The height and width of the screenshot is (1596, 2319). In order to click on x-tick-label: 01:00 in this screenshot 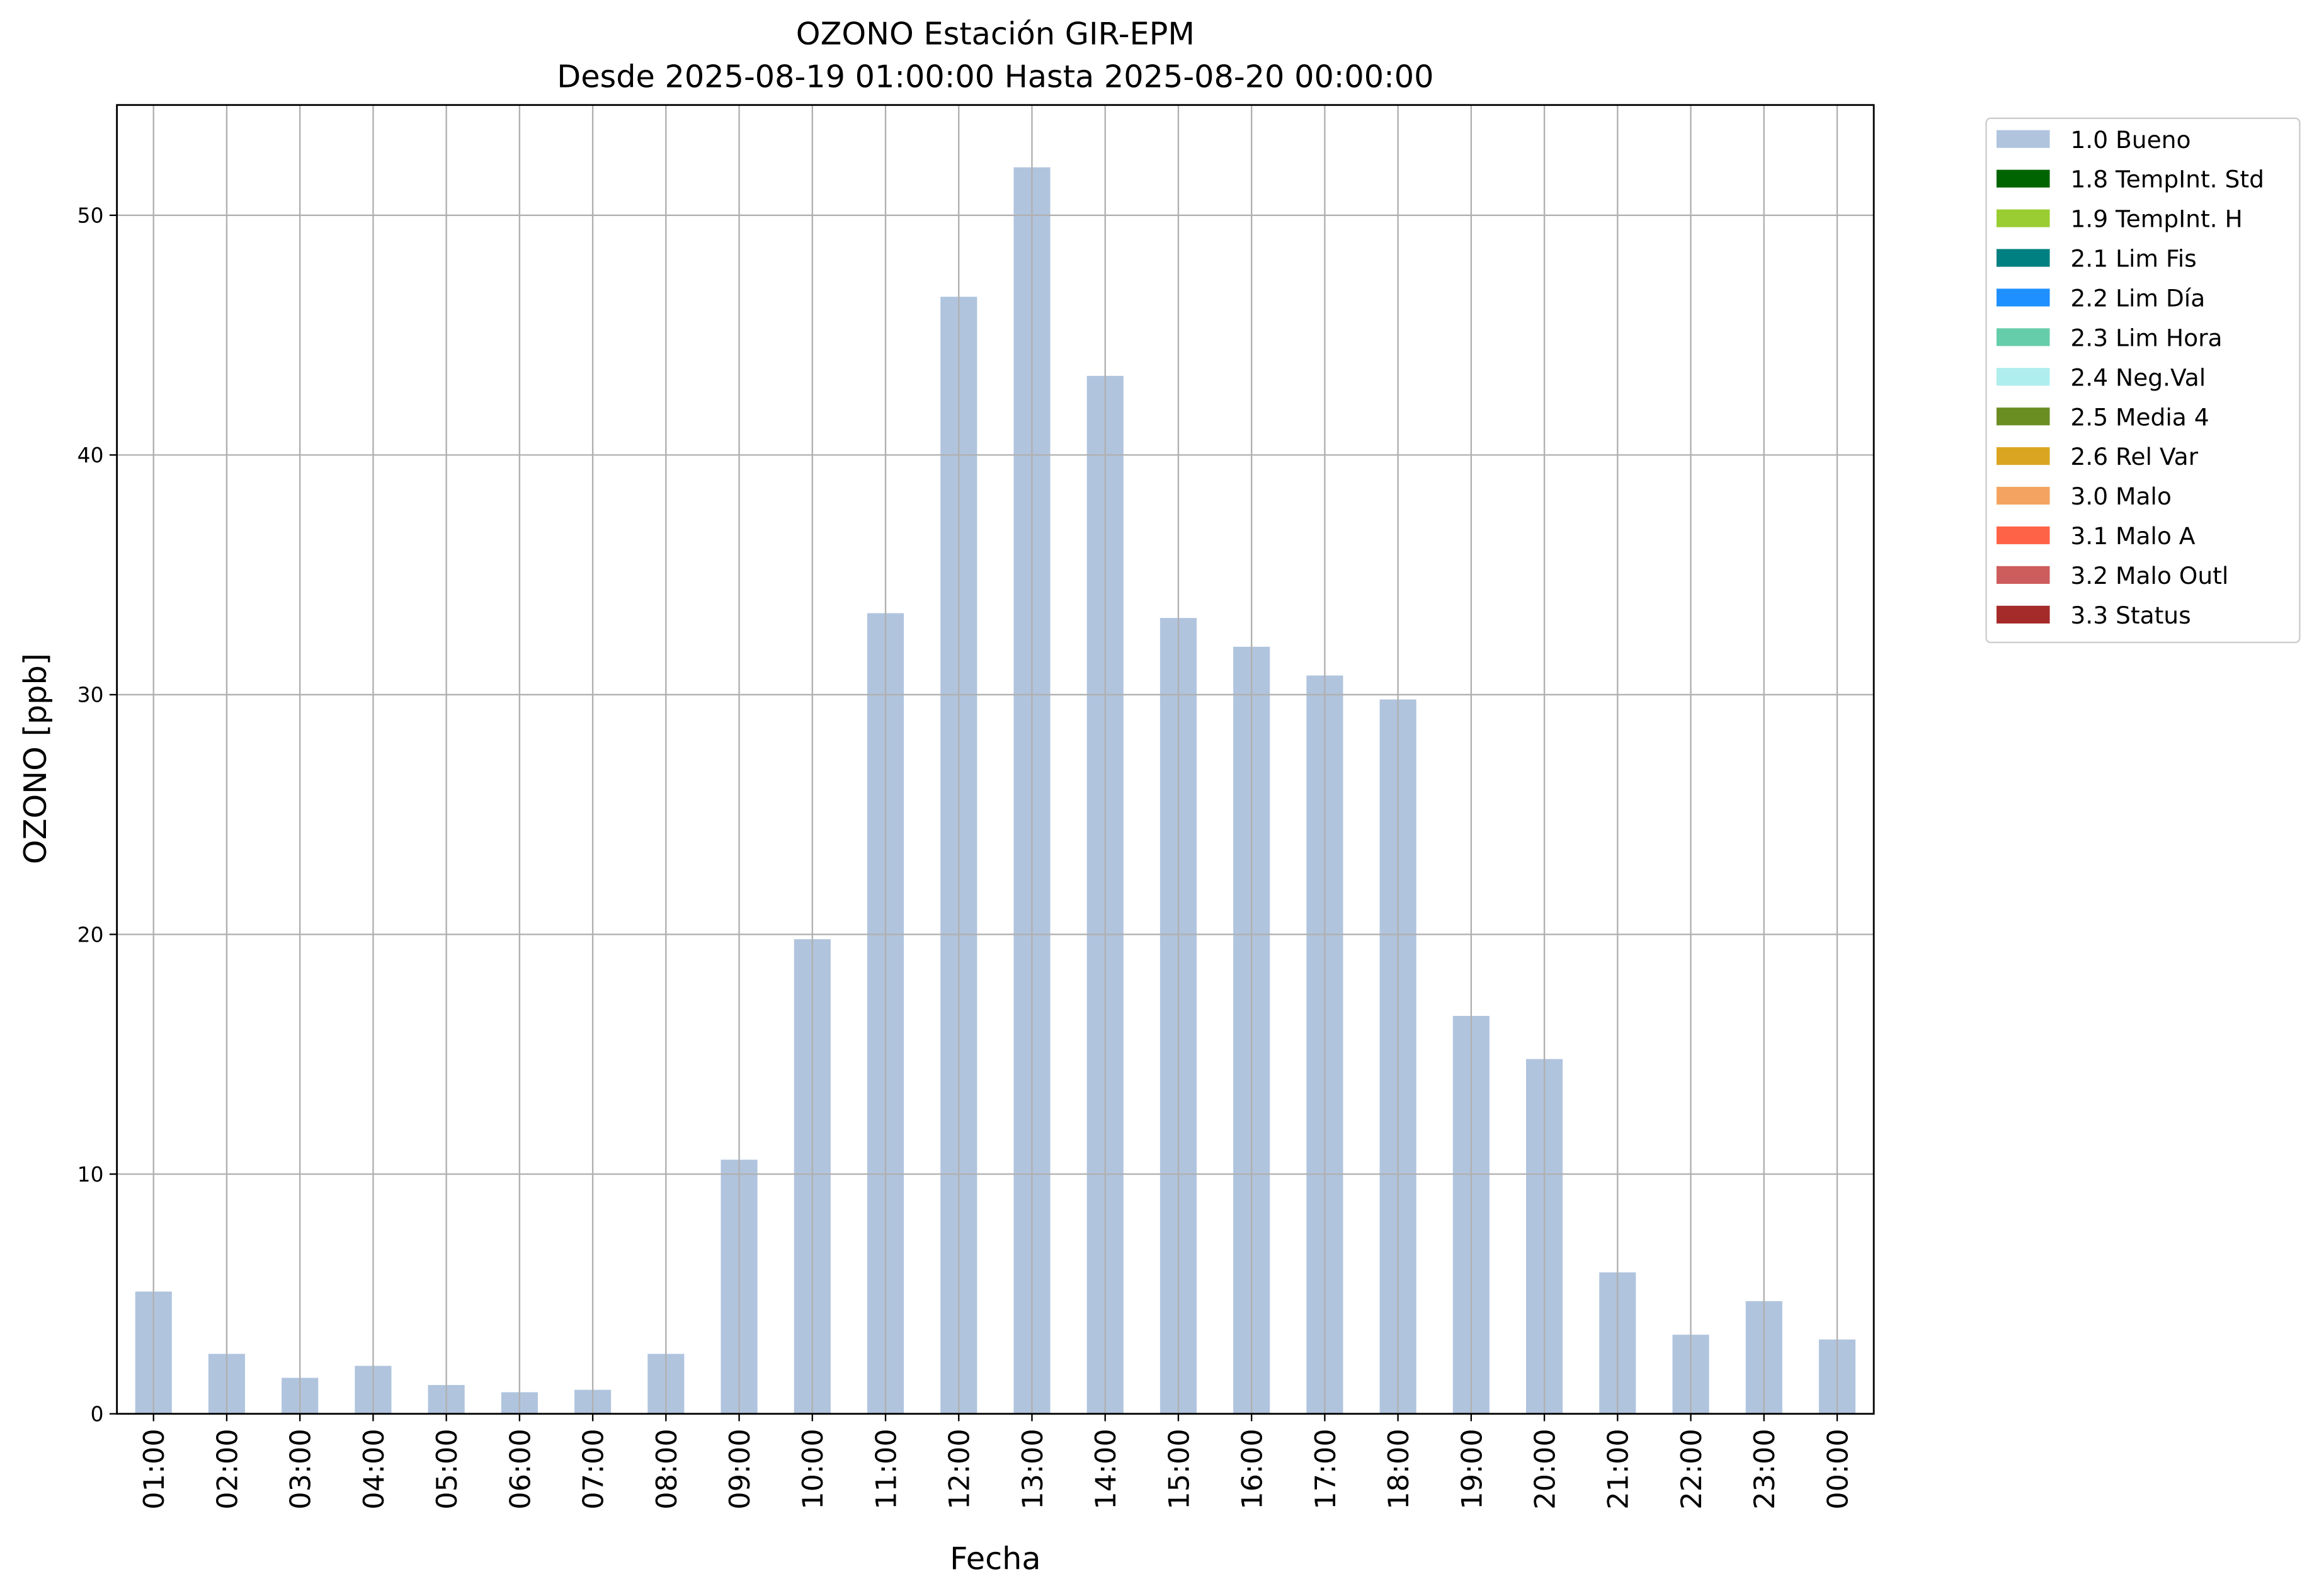, I will do `click(154, 1469)`.